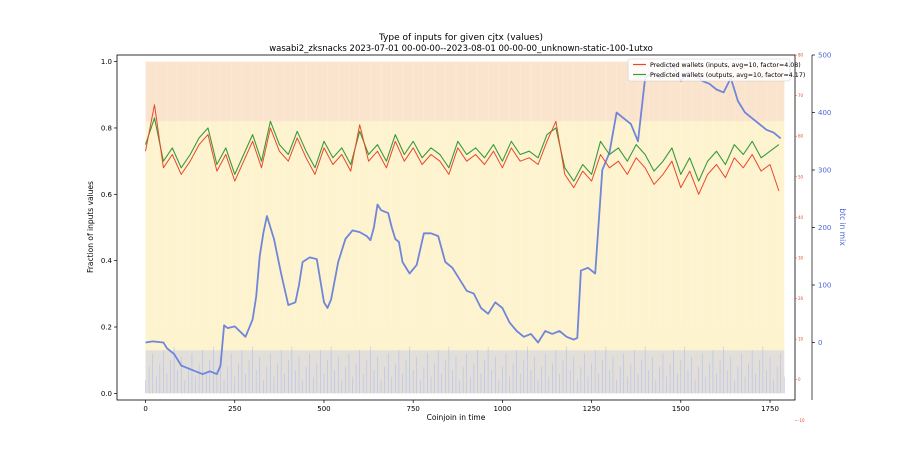  I want to click on y-axis-right-inner: -10 0 10 20 30 40 50 60 70 80, so click(800, 238).